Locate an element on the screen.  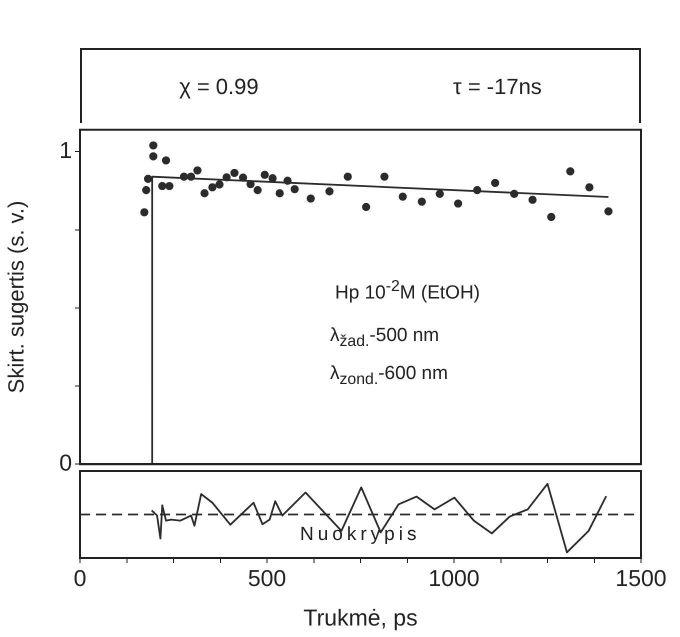
x-tick-label: 1000 is located at coordinates (454, 578).